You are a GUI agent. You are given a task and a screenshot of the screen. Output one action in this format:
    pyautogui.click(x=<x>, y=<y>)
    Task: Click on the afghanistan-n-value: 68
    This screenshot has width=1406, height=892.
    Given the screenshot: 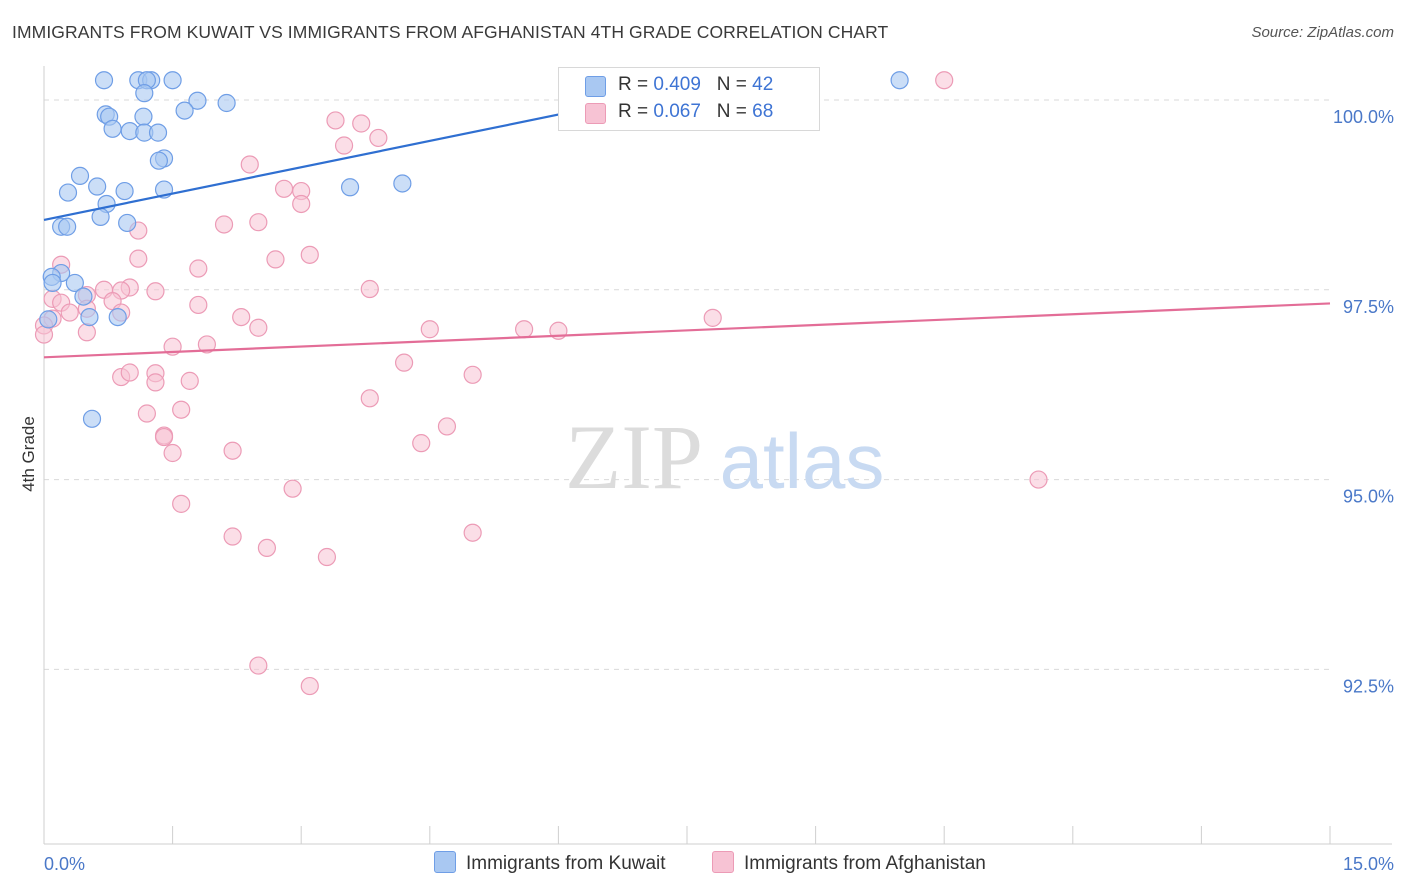 What is the action you would take?
    pyautogui.click(x=763, y=111)
    